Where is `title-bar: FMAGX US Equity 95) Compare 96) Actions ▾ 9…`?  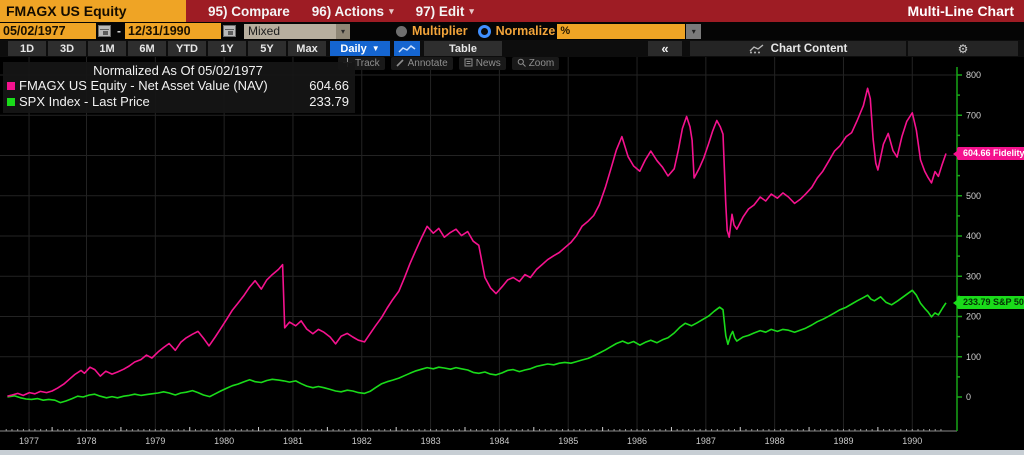
title-bar: FMAGX US Equity 95) Compare 96) Actions ▾ 9… is located at coordinates (512, 11).